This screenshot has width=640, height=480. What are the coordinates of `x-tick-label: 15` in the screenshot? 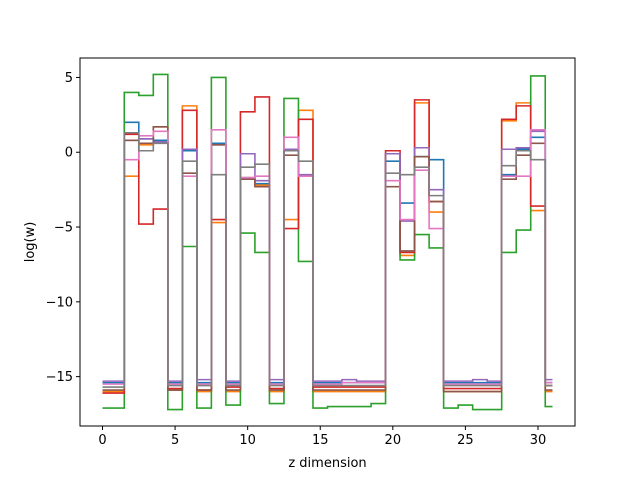 It's located at (320, 440).